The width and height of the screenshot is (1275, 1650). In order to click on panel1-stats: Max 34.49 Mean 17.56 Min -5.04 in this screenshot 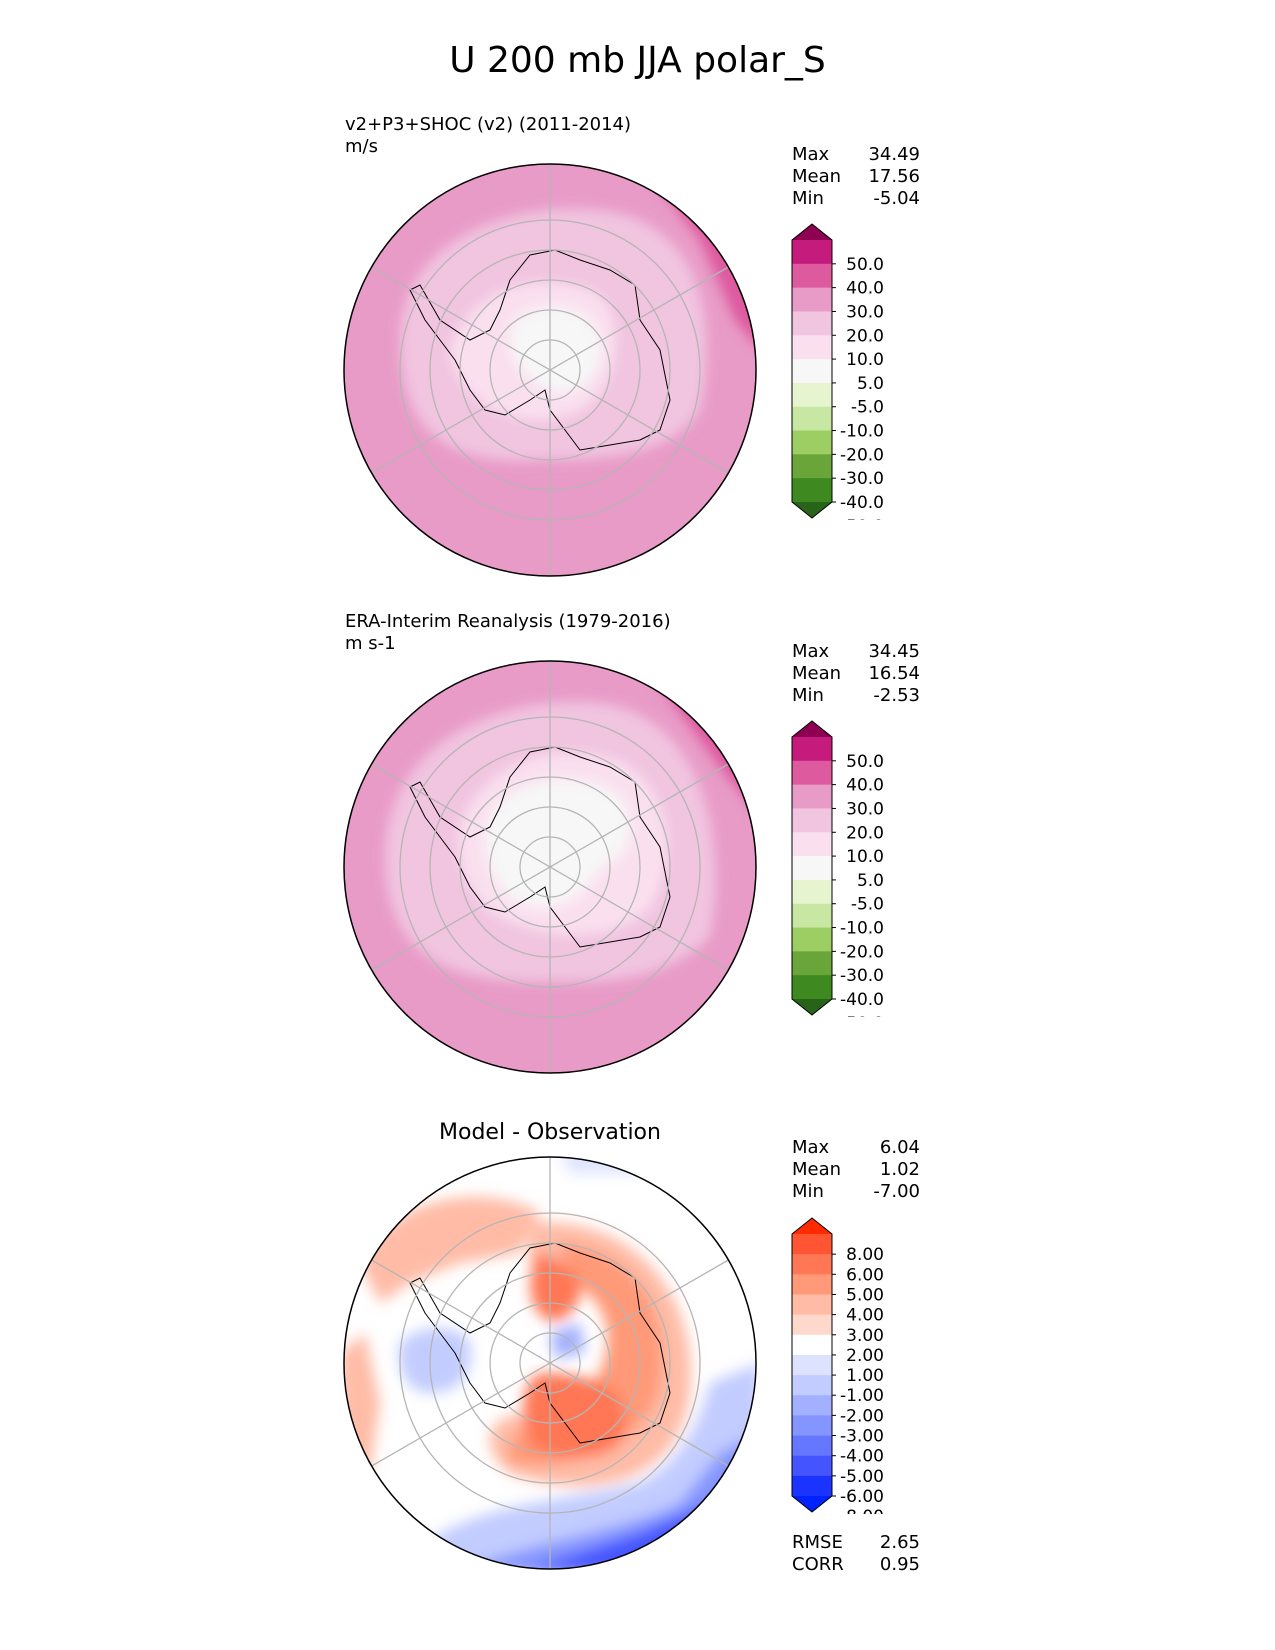, I will do `click(856, 177)`.